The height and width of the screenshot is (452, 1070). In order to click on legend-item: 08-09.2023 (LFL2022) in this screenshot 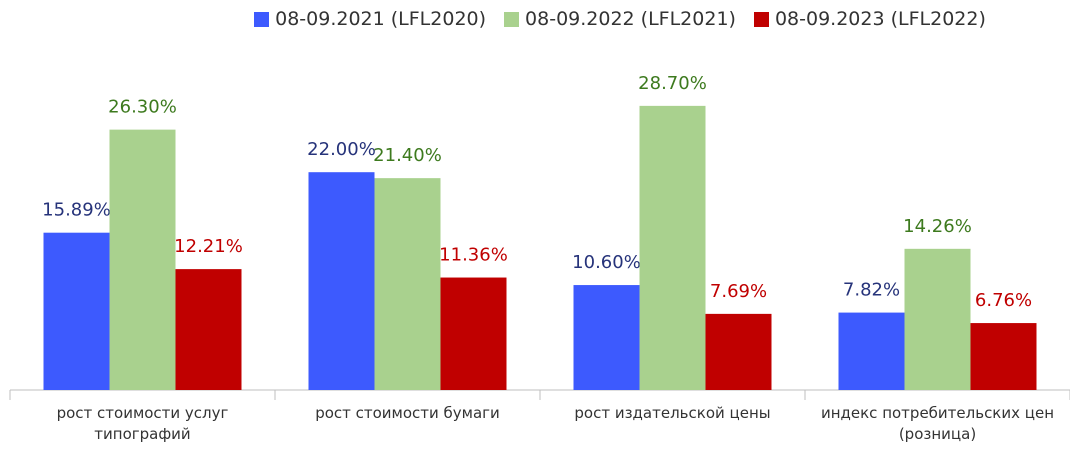, I will do `click(869, 19)`.